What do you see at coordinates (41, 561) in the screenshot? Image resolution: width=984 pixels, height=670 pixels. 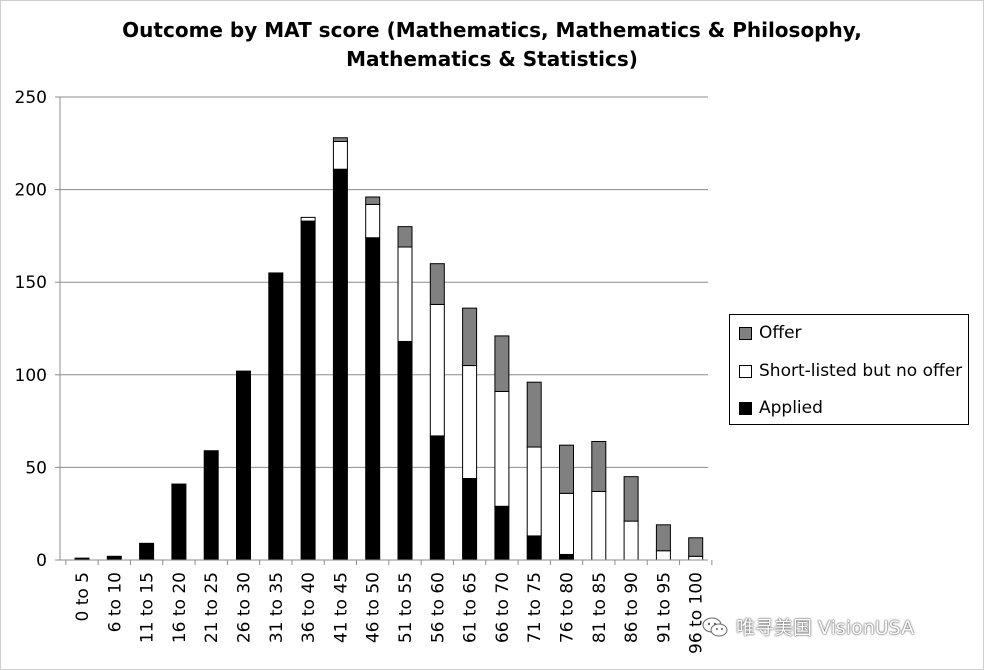 I see `y-tick-label-0: 0` at bounding box center [41, 561].